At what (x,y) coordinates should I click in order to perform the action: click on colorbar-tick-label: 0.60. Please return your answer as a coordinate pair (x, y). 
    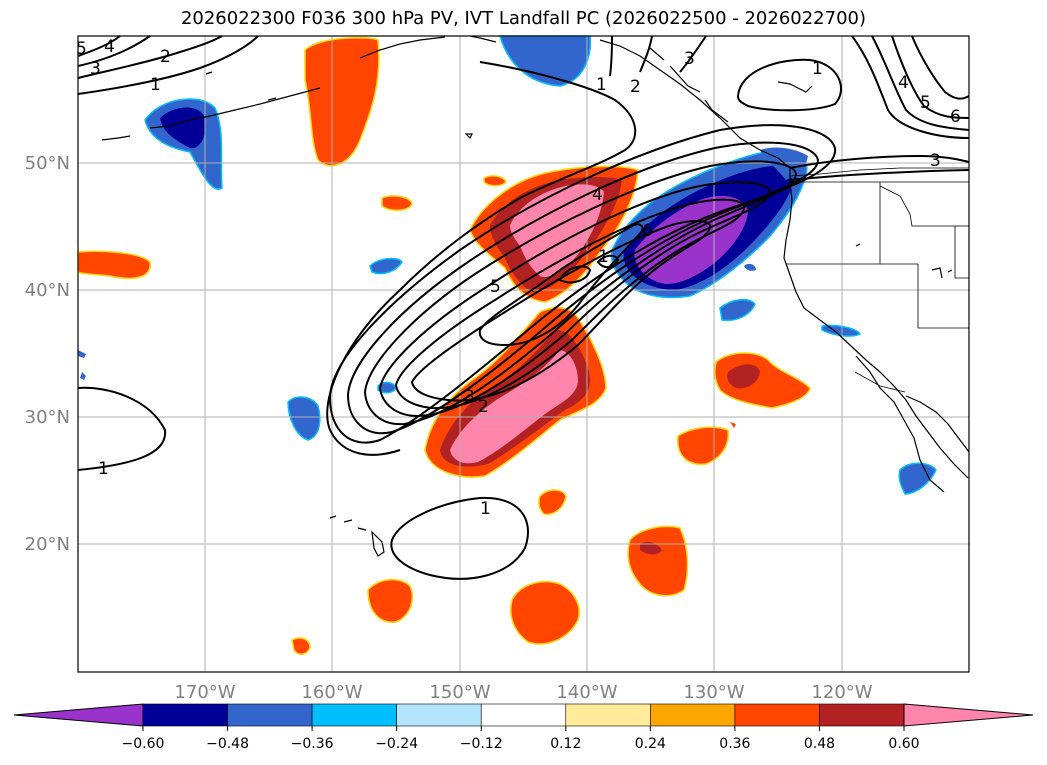
    Looking at the image, I should click on (903, 744).